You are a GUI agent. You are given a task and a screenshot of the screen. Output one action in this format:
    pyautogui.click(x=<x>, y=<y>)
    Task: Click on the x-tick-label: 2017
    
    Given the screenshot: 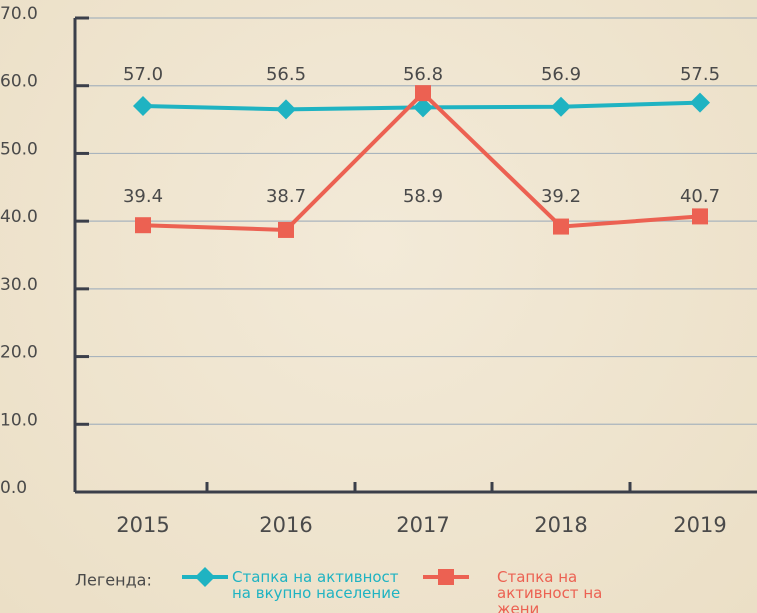 What is the action you would take?
    pyautogui.click(x=422, y=525)
    